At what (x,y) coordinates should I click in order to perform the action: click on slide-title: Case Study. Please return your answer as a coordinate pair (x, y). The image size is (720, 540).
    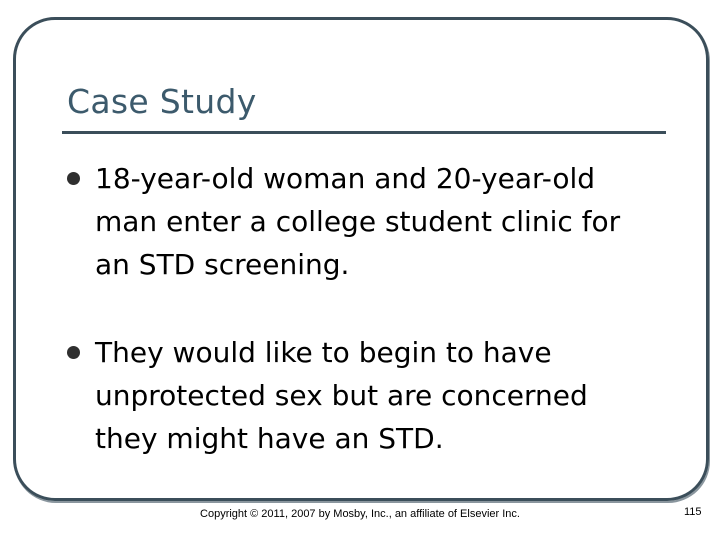
    Looking at the image, I should click on (162, 101).